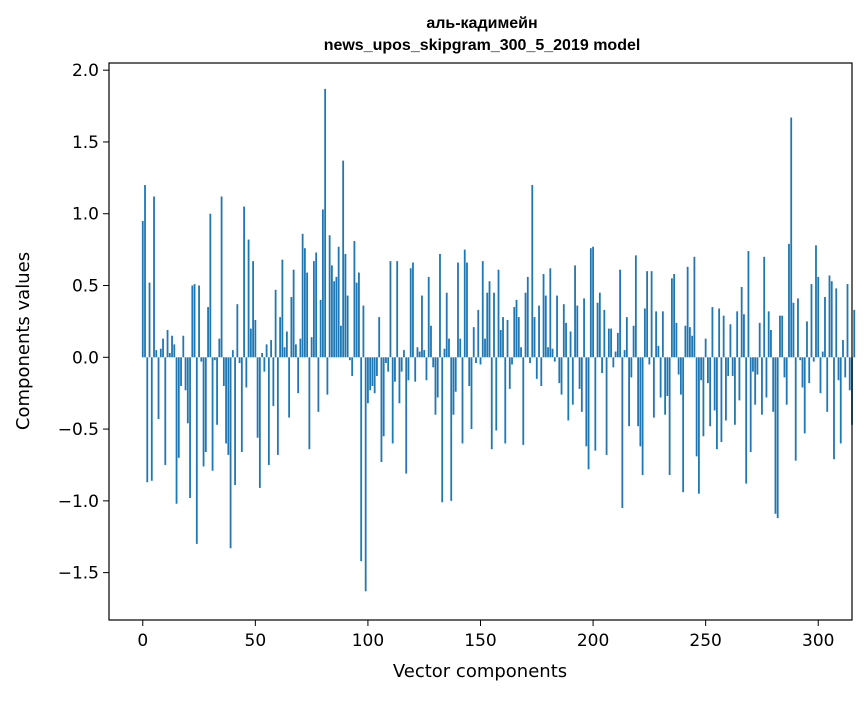  What do you see at coordinates (142, 641) in the screenshot?
I see `x-tick-label: 0` at bounding box center [142, 641].